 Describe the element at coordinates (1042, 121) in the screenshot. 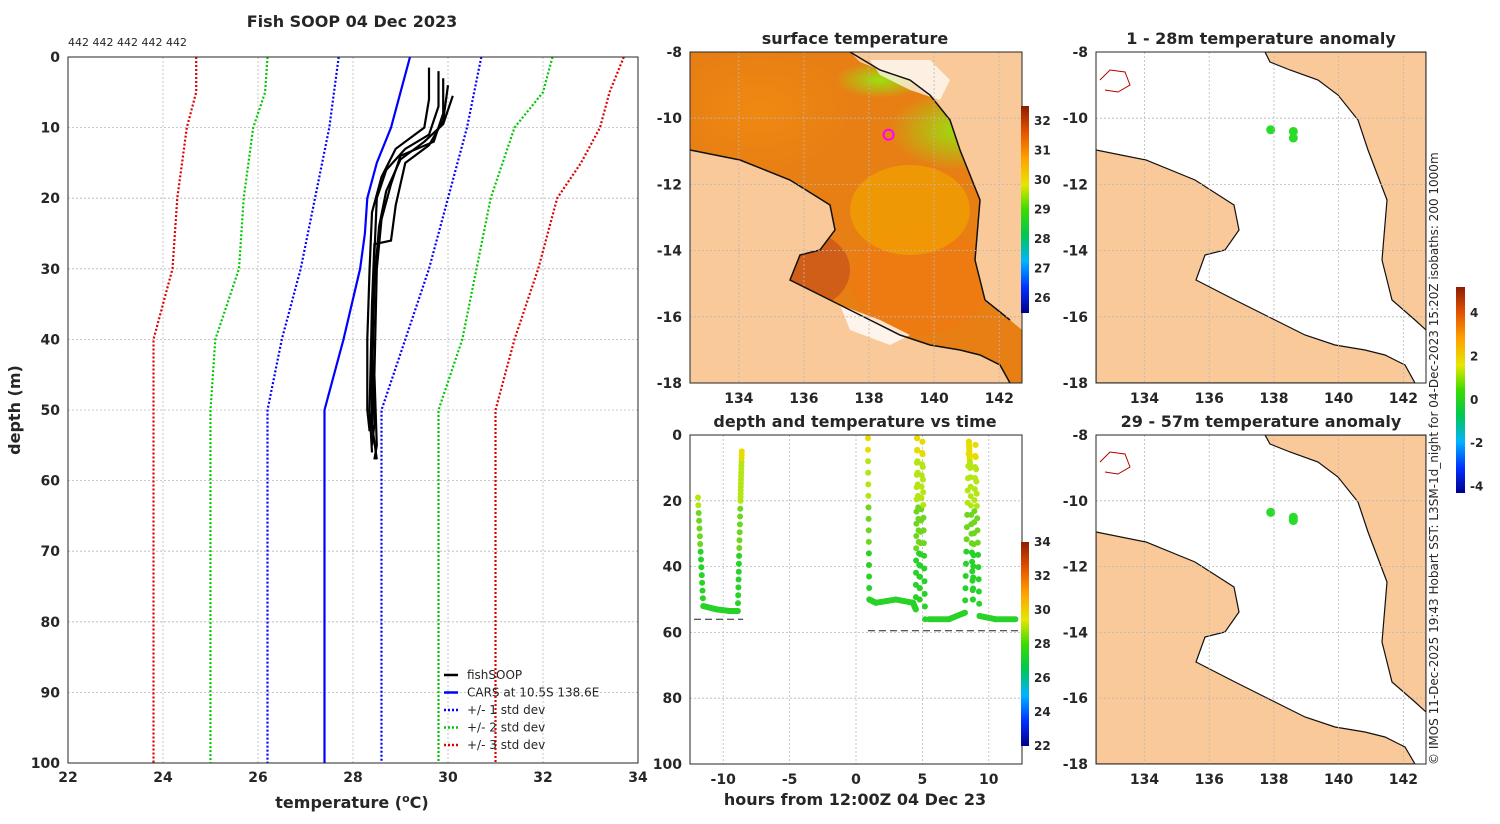

I see `colorbar-tick-label: 32` at that location.